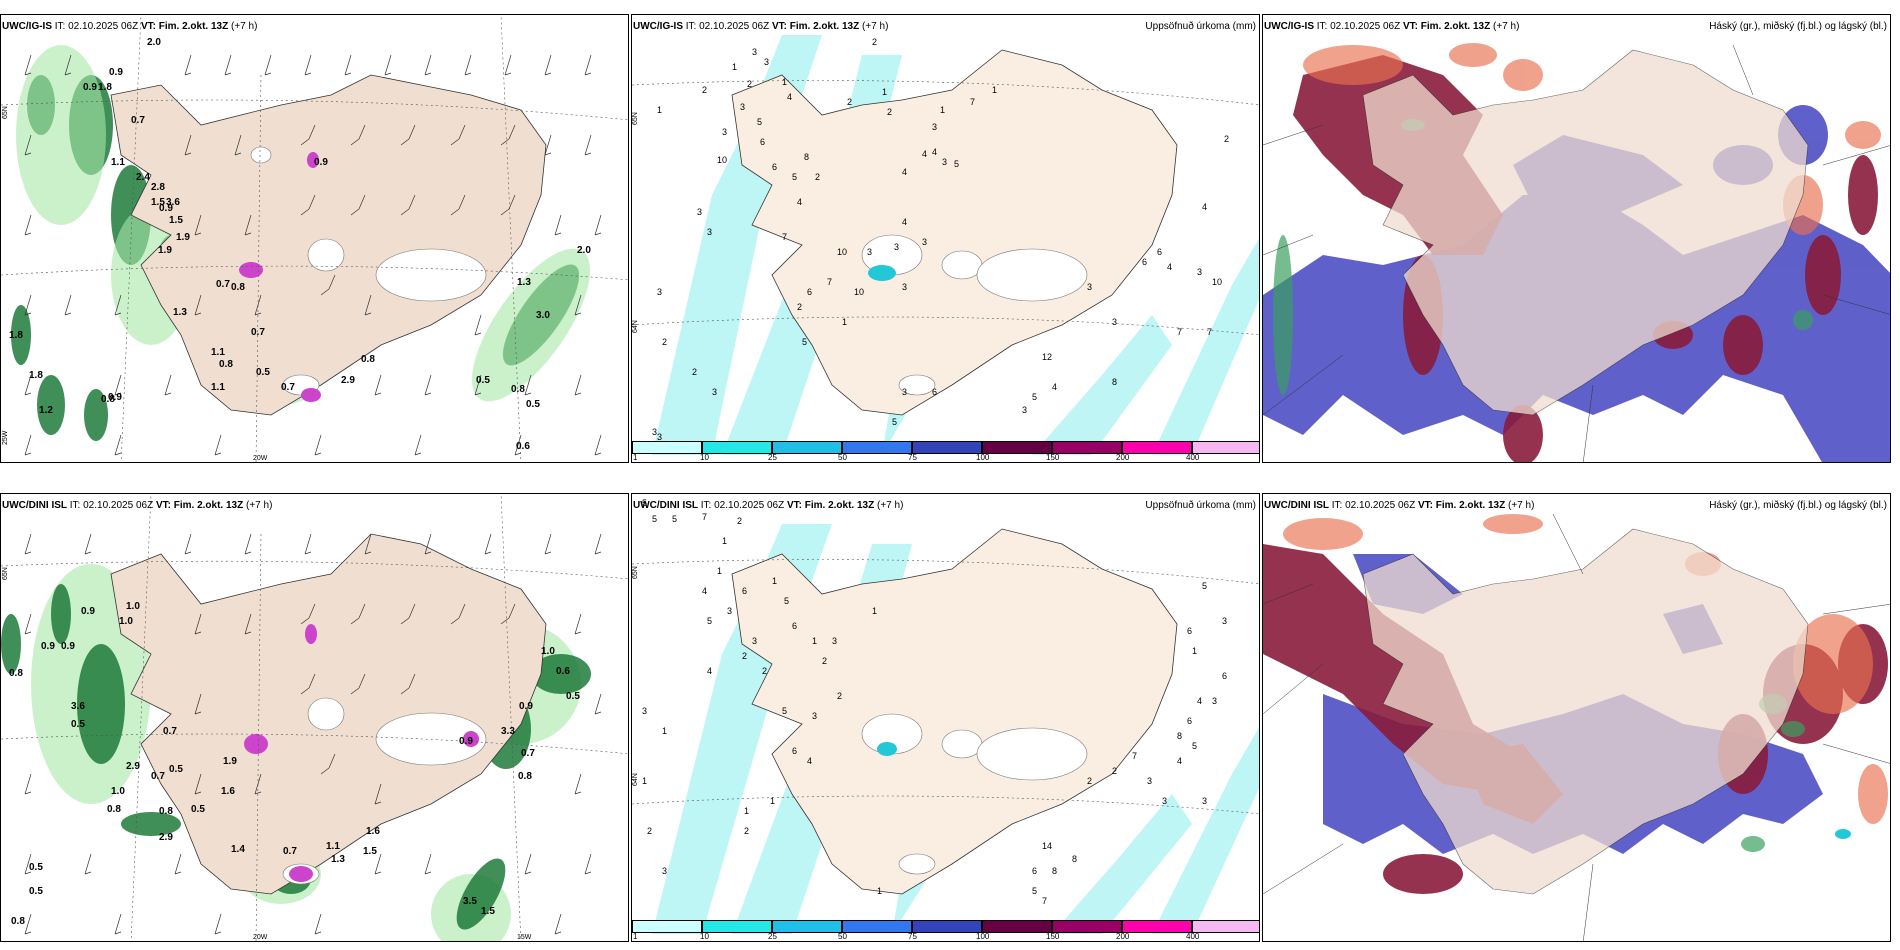  What do you see at coordinates (1047, 846) in the screenshot?
I see `svg-text: 14` at bounding box center [1047, 846].